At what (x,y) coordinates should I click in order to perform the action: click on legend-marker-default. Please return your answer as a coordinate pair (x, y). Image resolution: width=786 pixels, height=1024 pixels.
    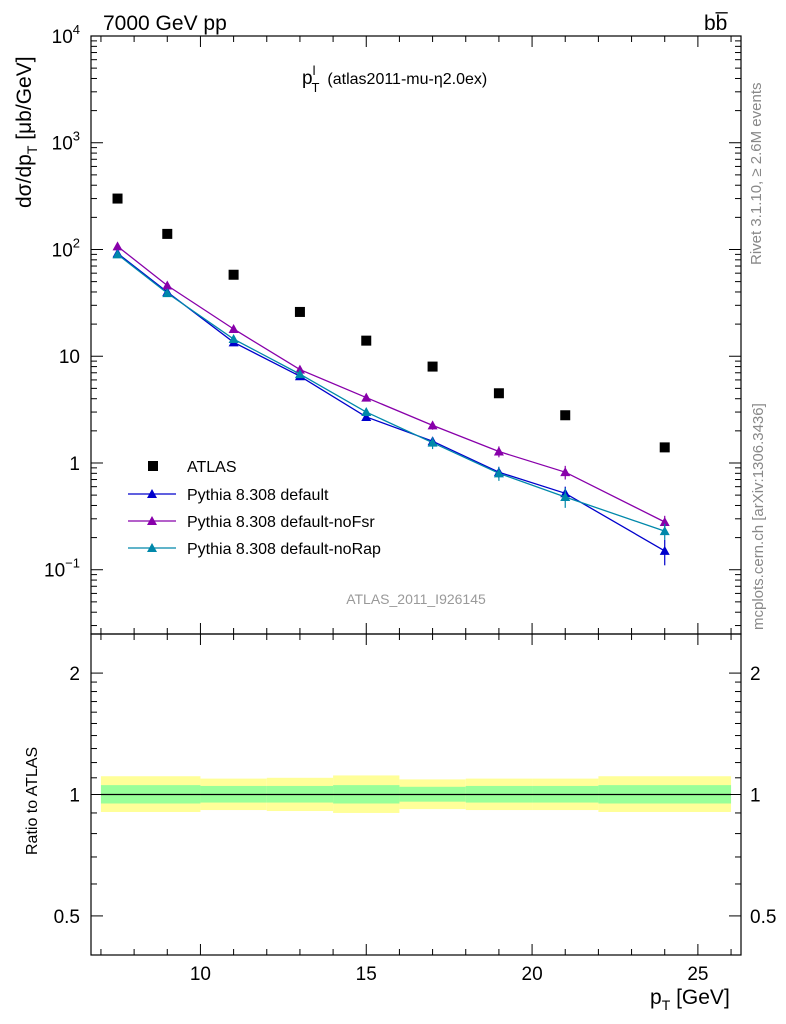
    Looking at the image, I should click on (152, 493).